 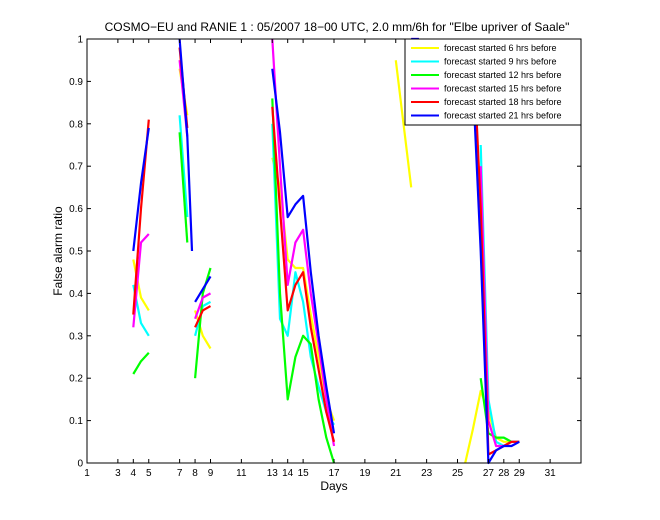 I want to click on x-tick-label: 9, so click(x=211, y=473).